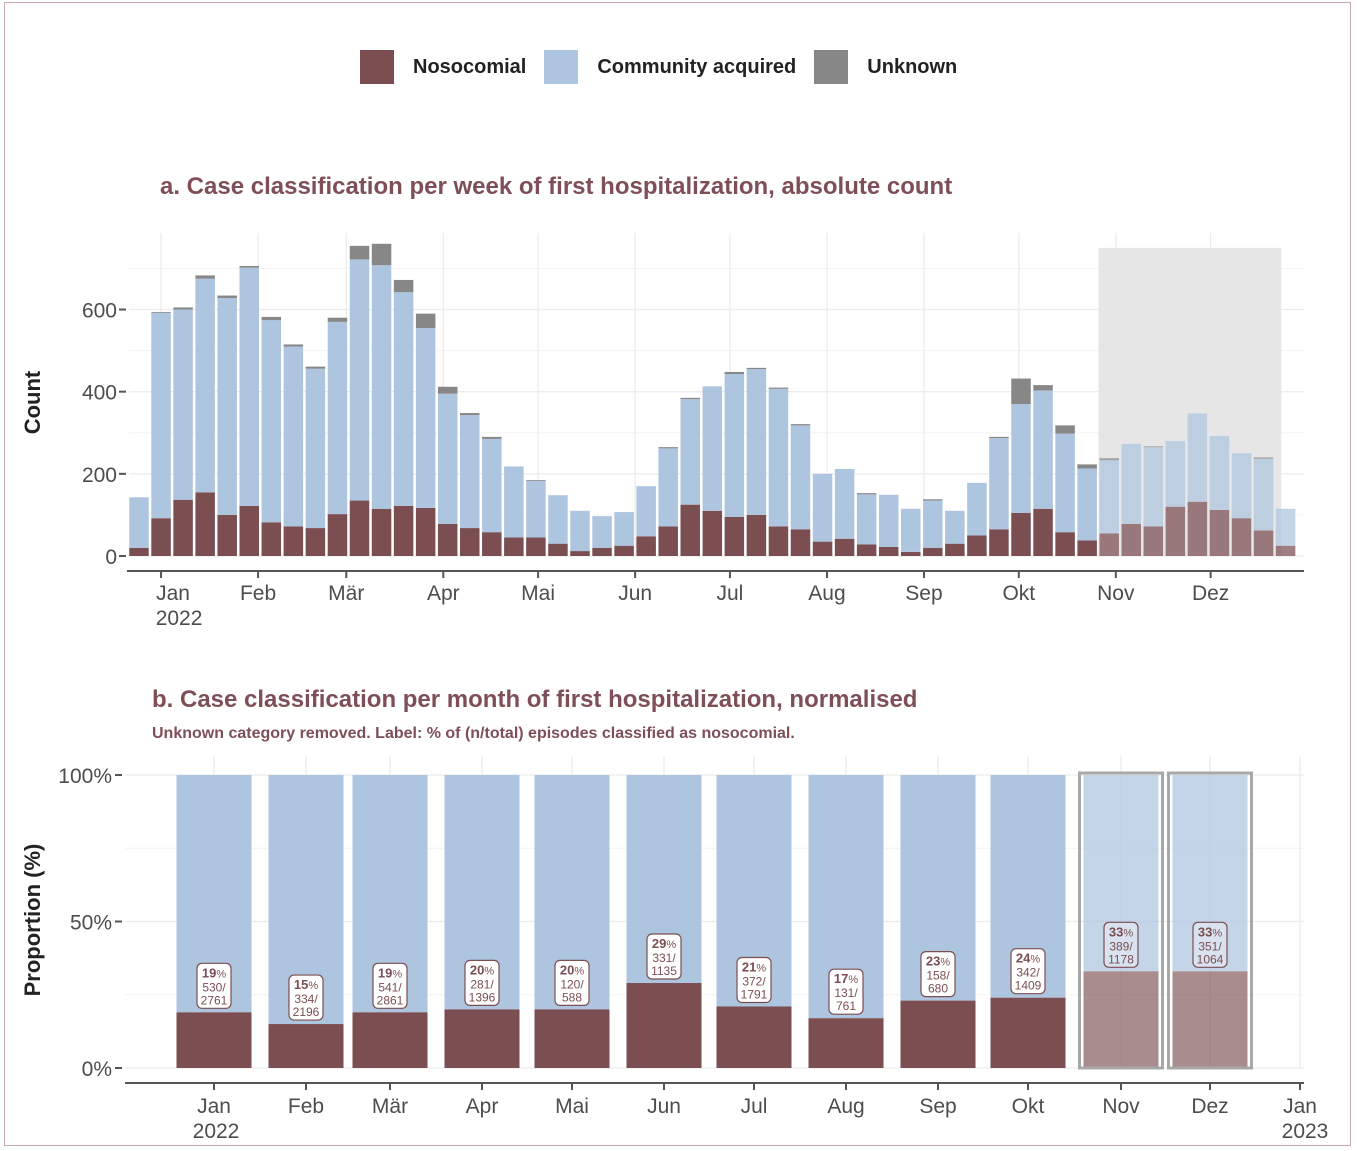 The width and height of the screenshot is (1358, 1151). I want to click on y-tick-label: 200, so click(99, 475).